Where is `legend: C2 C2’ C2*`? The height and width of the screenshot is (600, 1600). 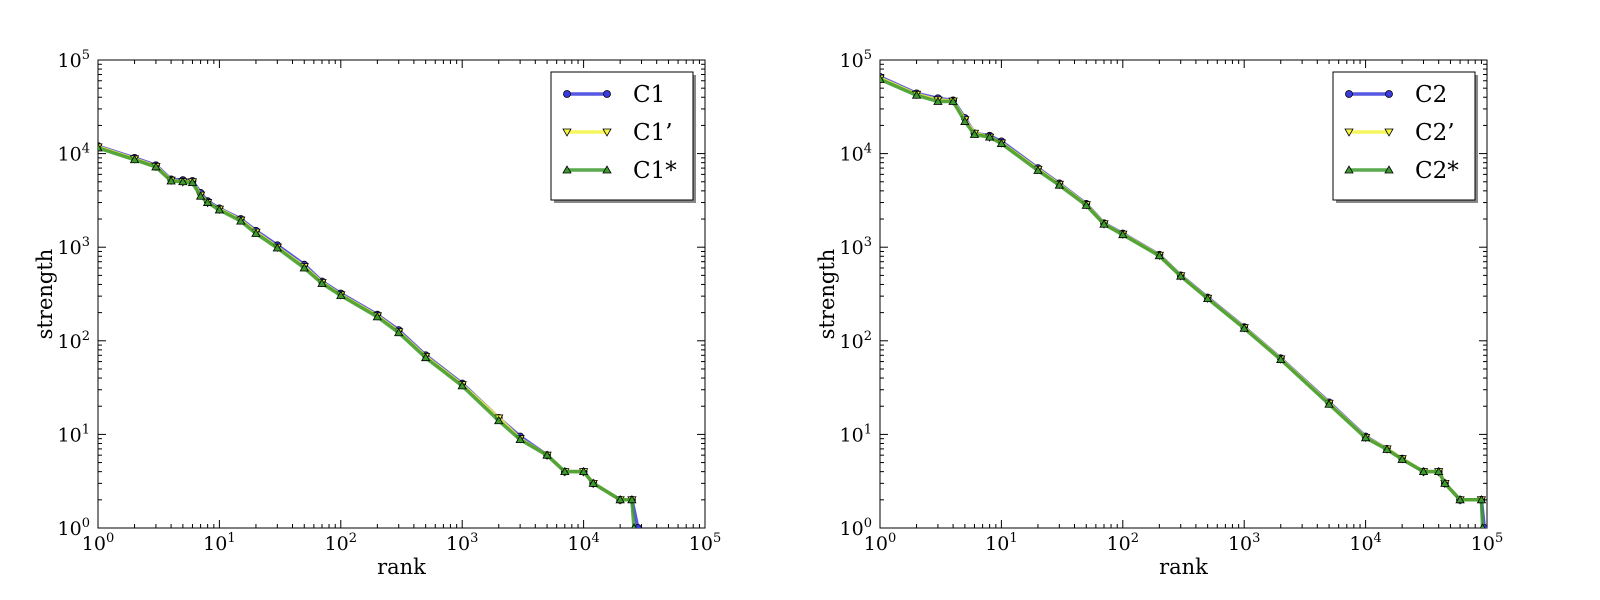 legend: C2 C2’ C2* is located at coordinates (1405, 137).